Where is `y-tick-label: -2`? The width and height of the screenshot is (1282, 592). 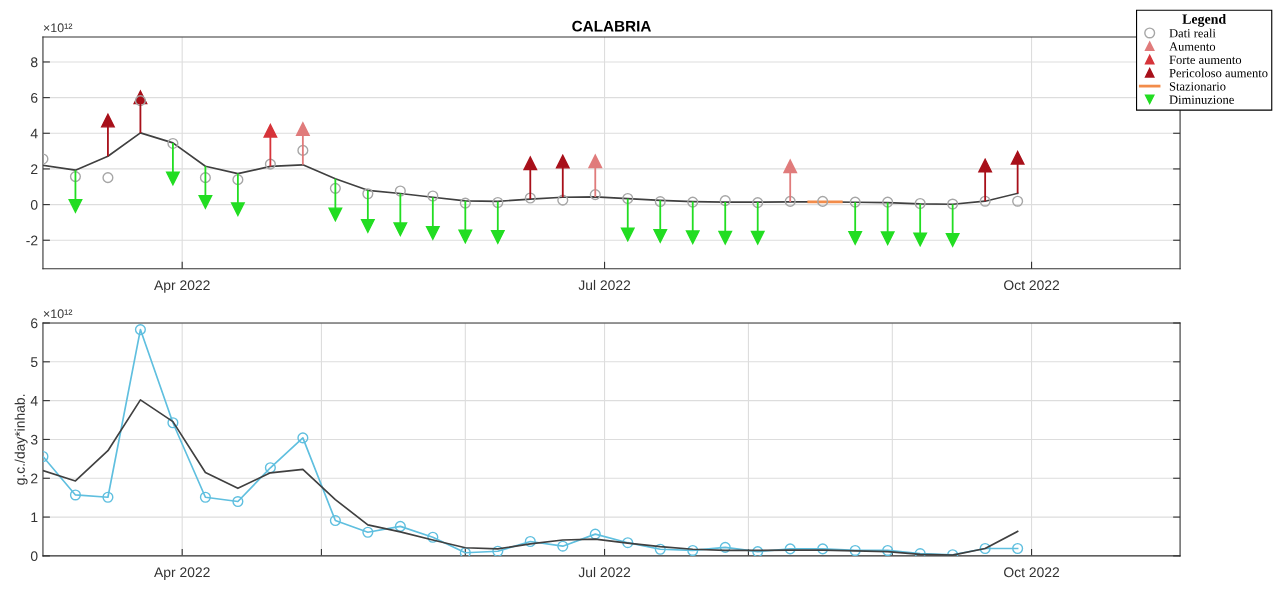
y-tick-label: -2 is located at coordinates (32, 240).